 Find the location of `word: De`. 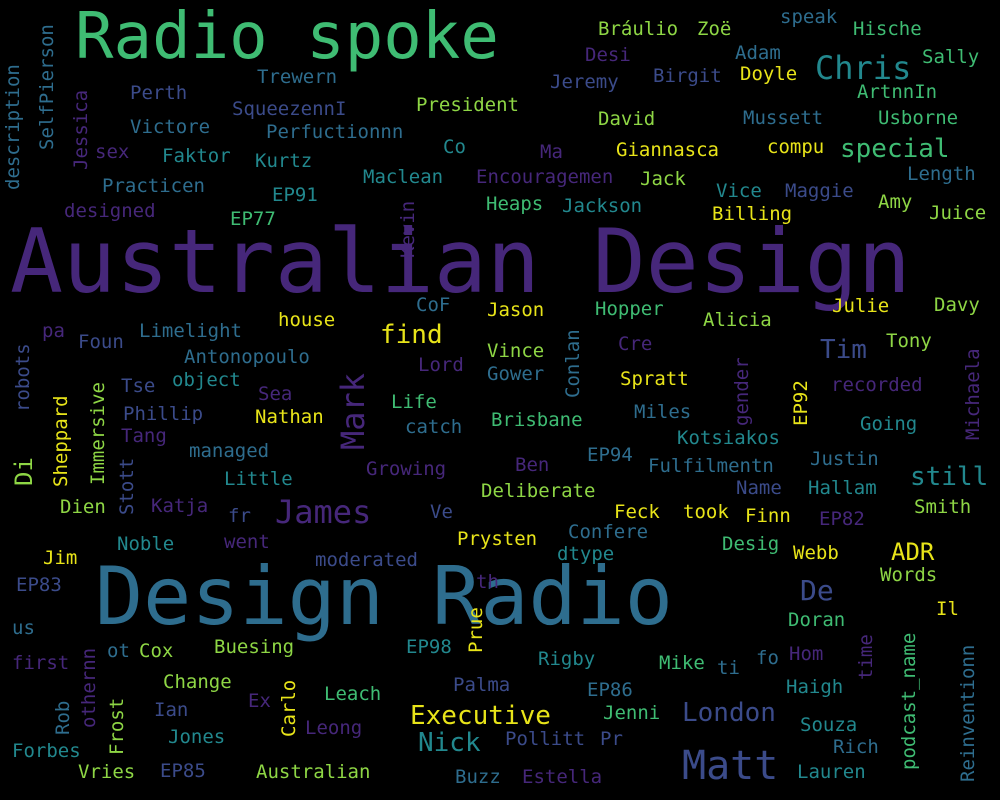

word: De is located at coordinates (817, 590).